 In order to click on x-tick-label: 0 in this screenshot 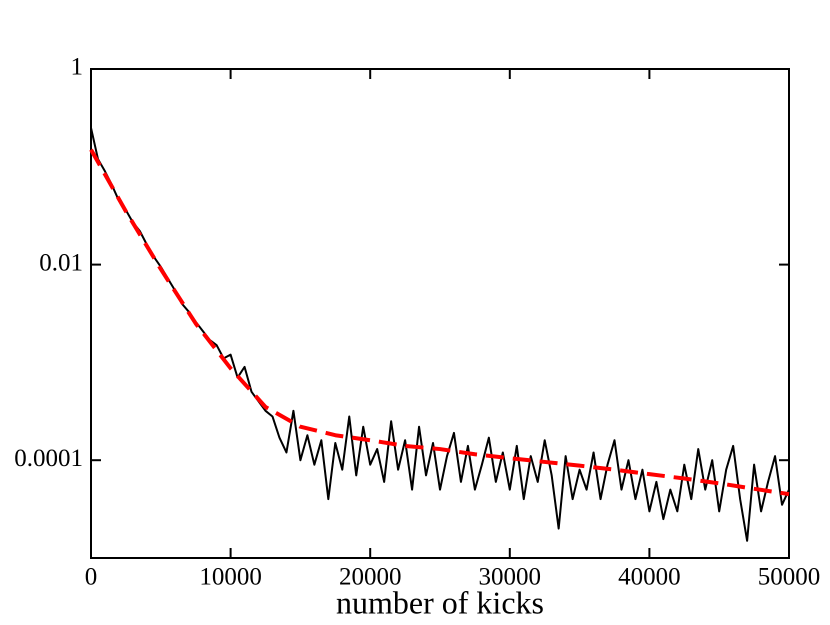, I will do `click(91, 577)`.